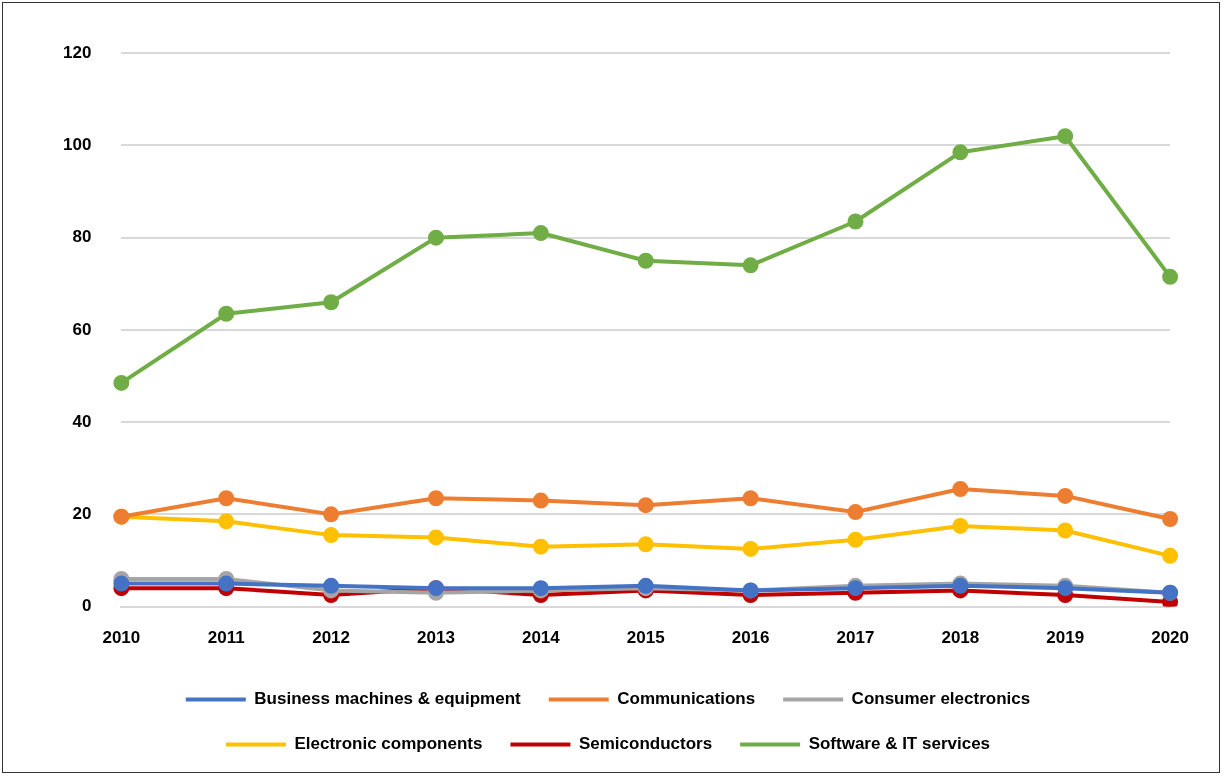  What do you see at coordinates (686, 699) in the screenshot?
I see `legend-label: Communications` at bounding box center [686, 699].